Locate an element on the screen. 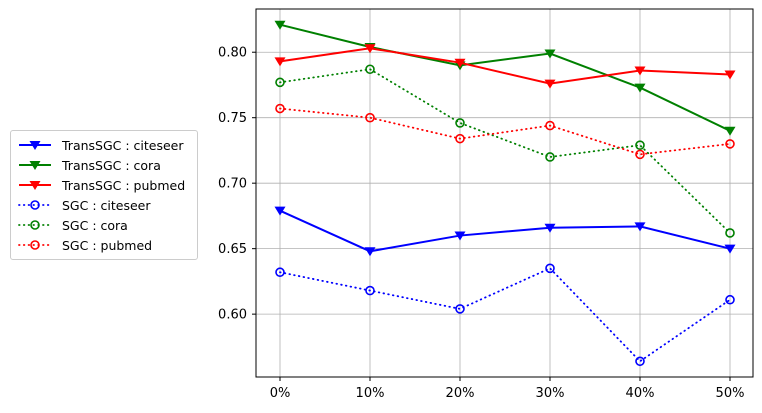 The width and height of the screenshot is (762, 413). y-tick-label: 0.60 is located at coordinates (232, 315).